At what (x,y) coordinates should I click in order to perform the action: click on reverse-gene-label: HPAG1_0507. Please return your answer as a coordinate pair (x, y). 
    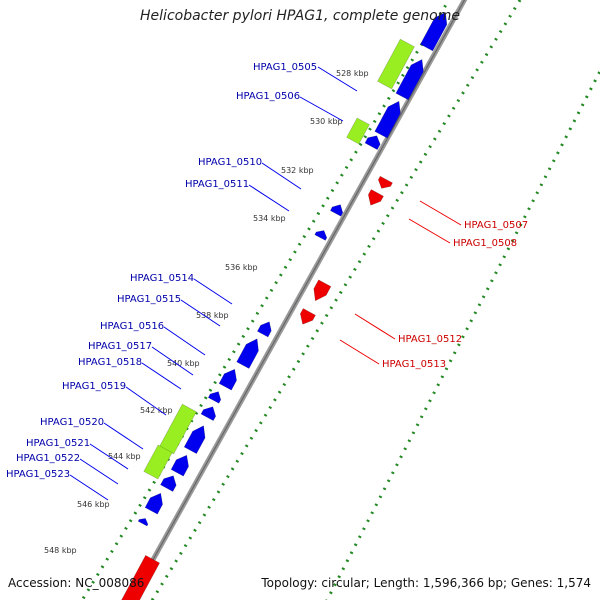
    Looking at the image, I should click on (496, 225).